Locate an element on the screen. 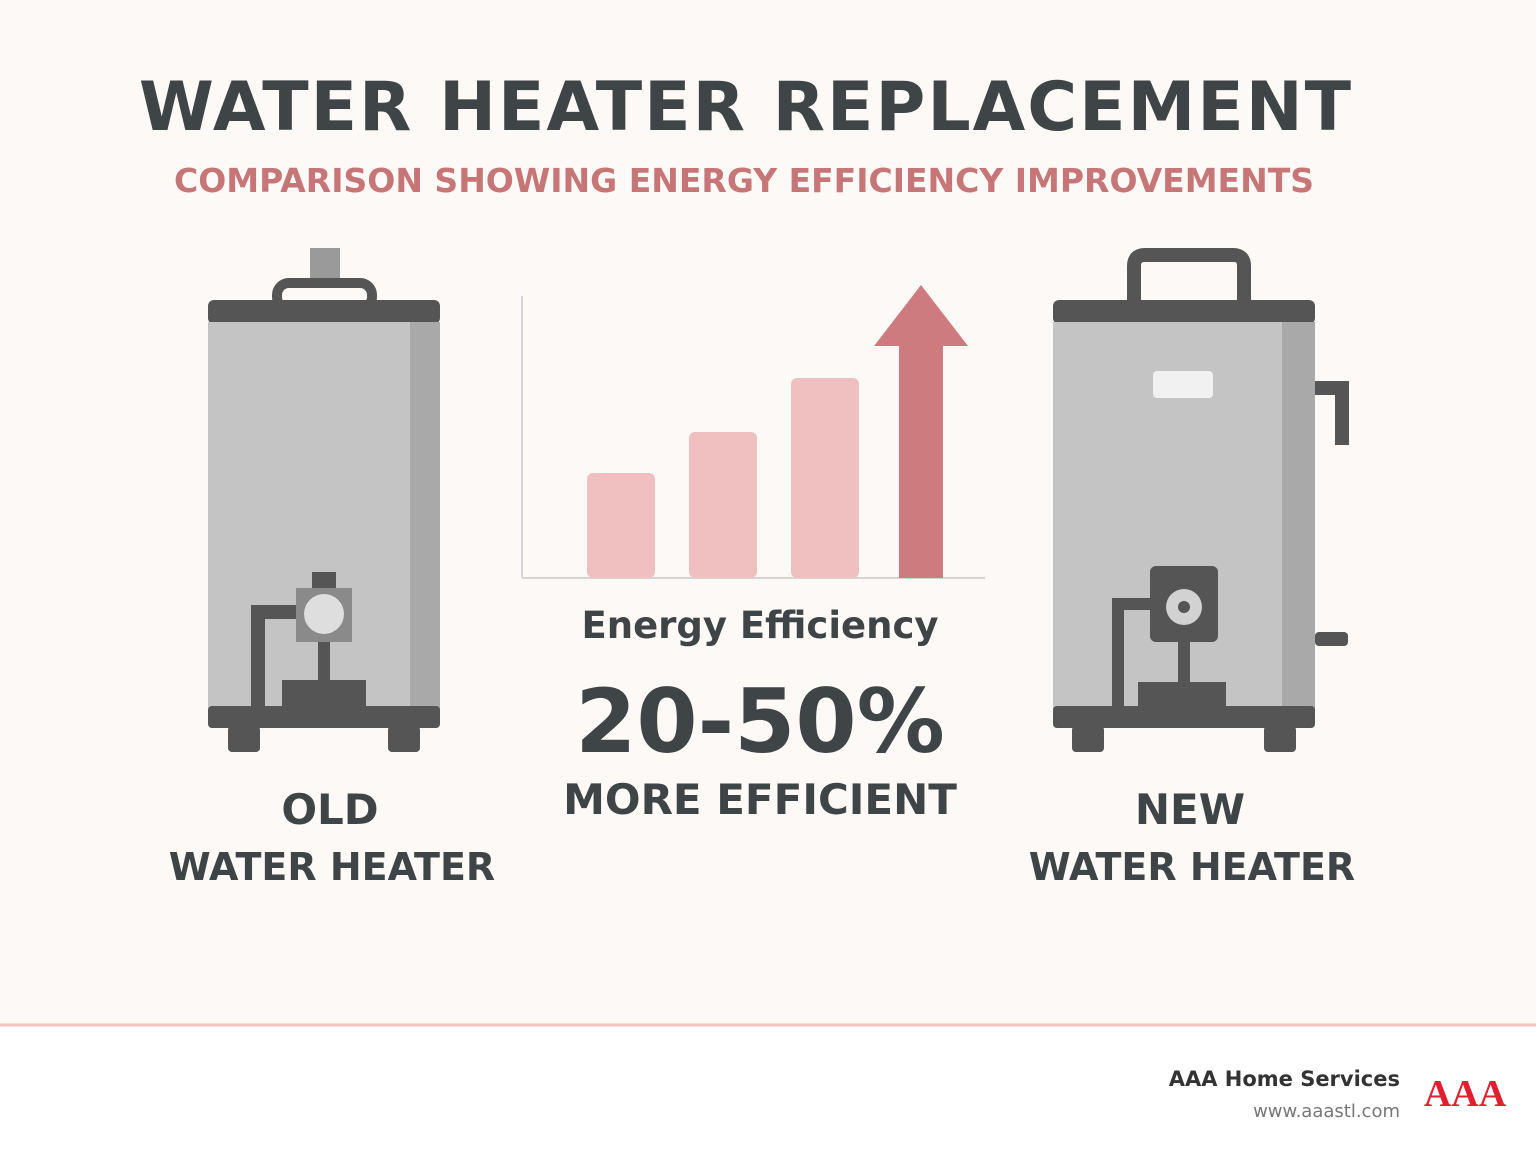 Image resolution: width=1536 pixels, height=1154 pixels. new-sublabel: WATER HEATER is located at coordinates (1192, 867).